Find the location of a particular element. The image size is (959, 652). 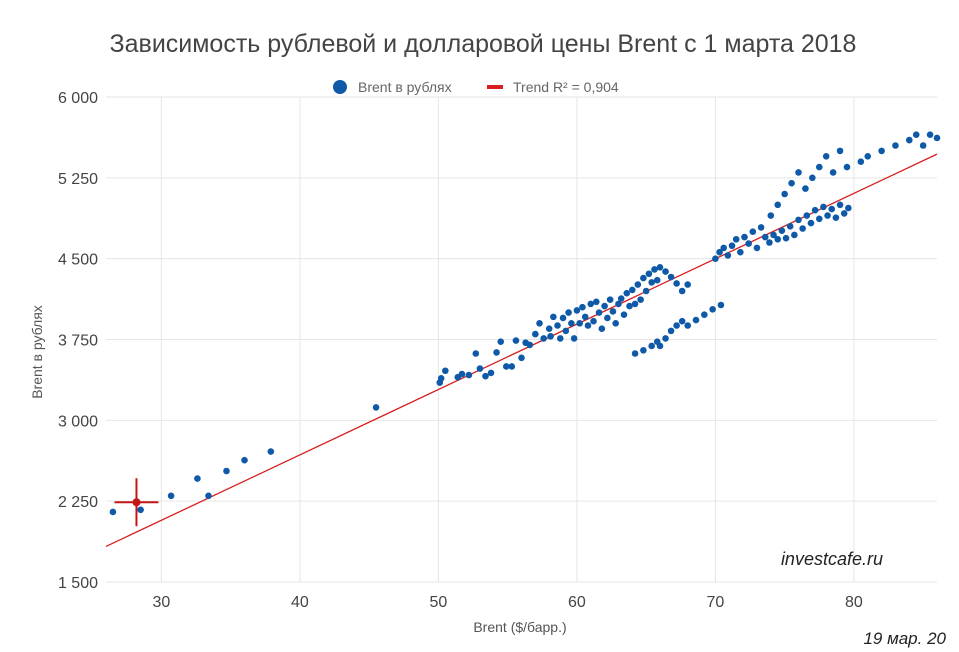

y-tick-label: 3 000 is located at coordinates (78, 421).